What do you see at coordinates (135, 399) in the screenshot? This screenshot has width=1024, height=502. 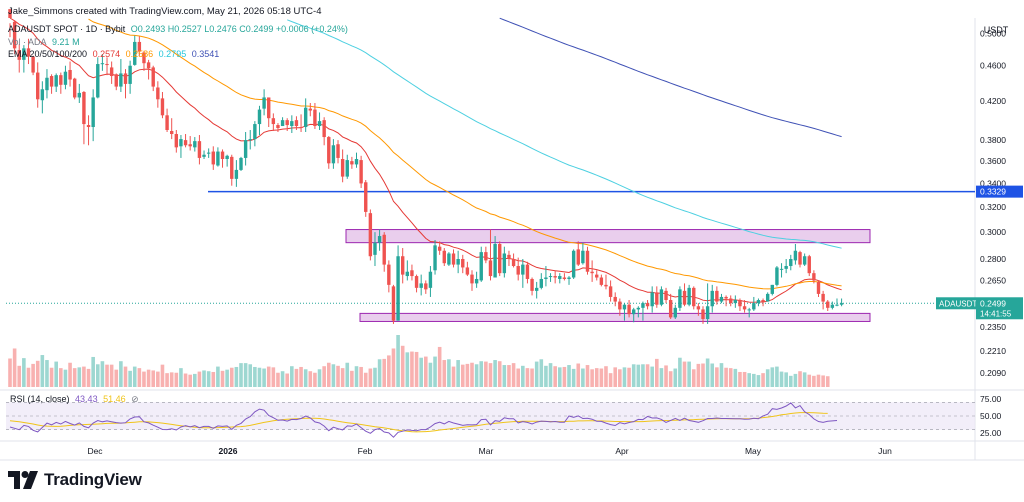 I see `eye-icon: ⊘` at bounding box center [135, 399].